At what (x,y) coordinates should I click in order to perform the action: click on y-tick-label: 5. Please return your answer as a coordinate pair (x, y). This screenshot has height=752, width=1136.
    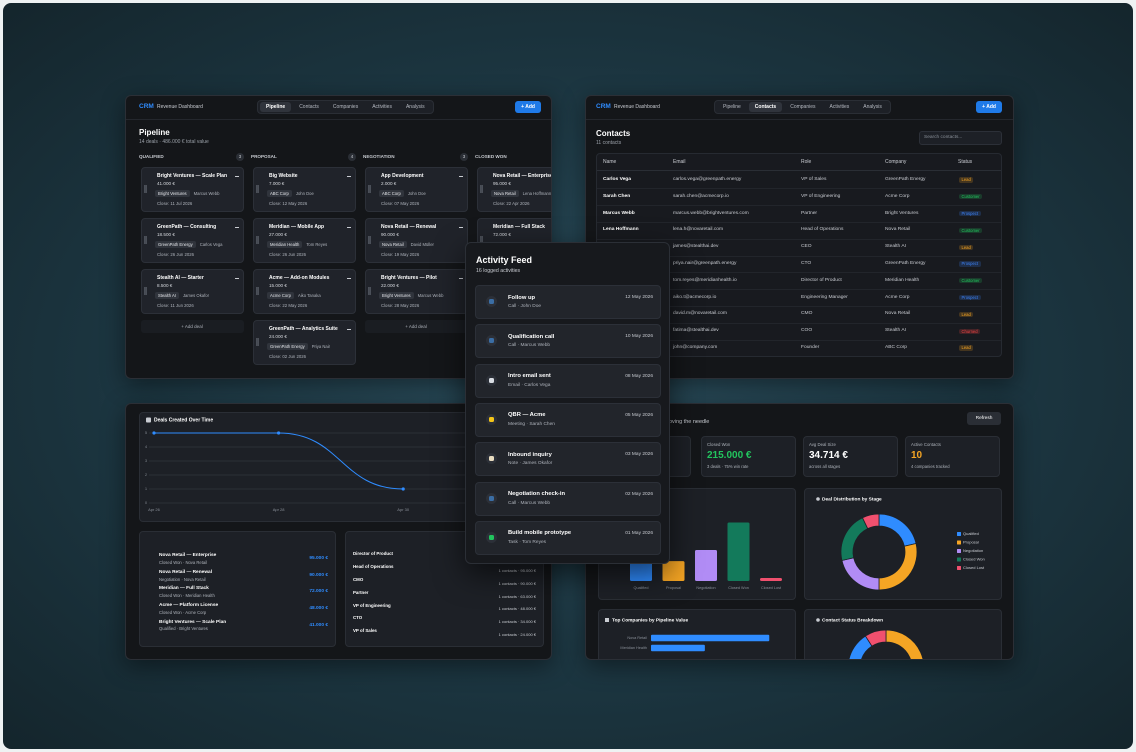
    Looking at the image, I should click on (146, 433).